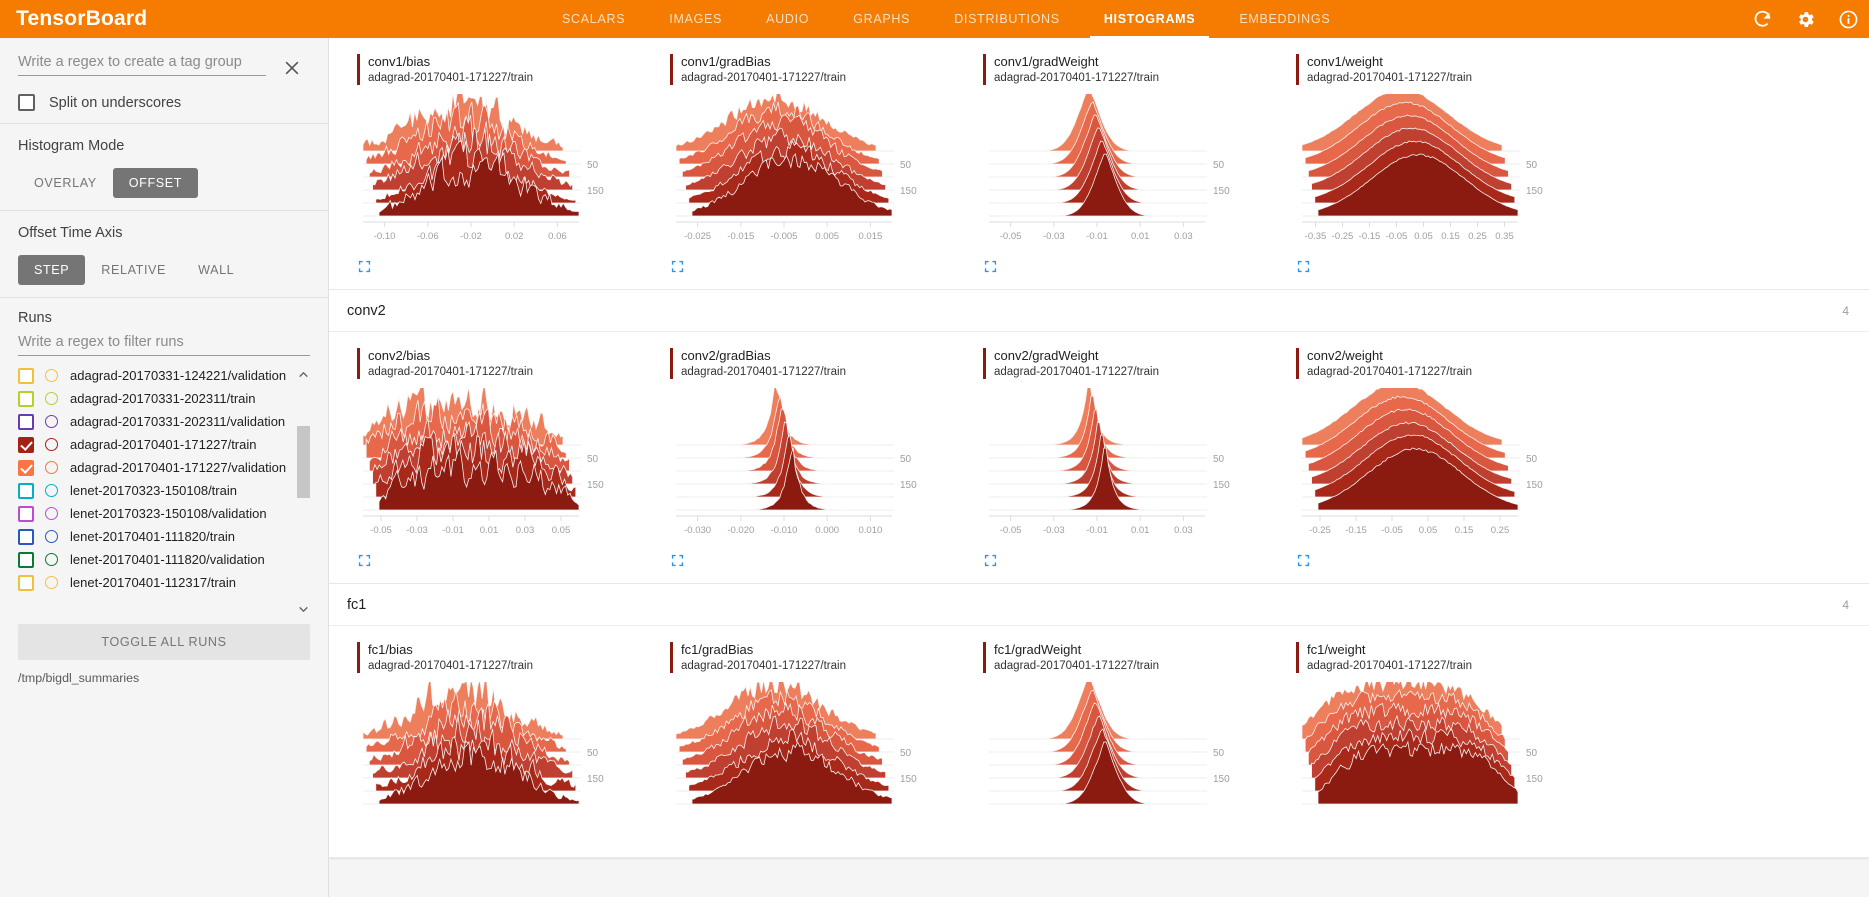 The image size is (1869, 897). I want to click on histogram-plot: 50 150 -0.030 -0.020 -0.010 0.000 0.010, so click(804, 465).